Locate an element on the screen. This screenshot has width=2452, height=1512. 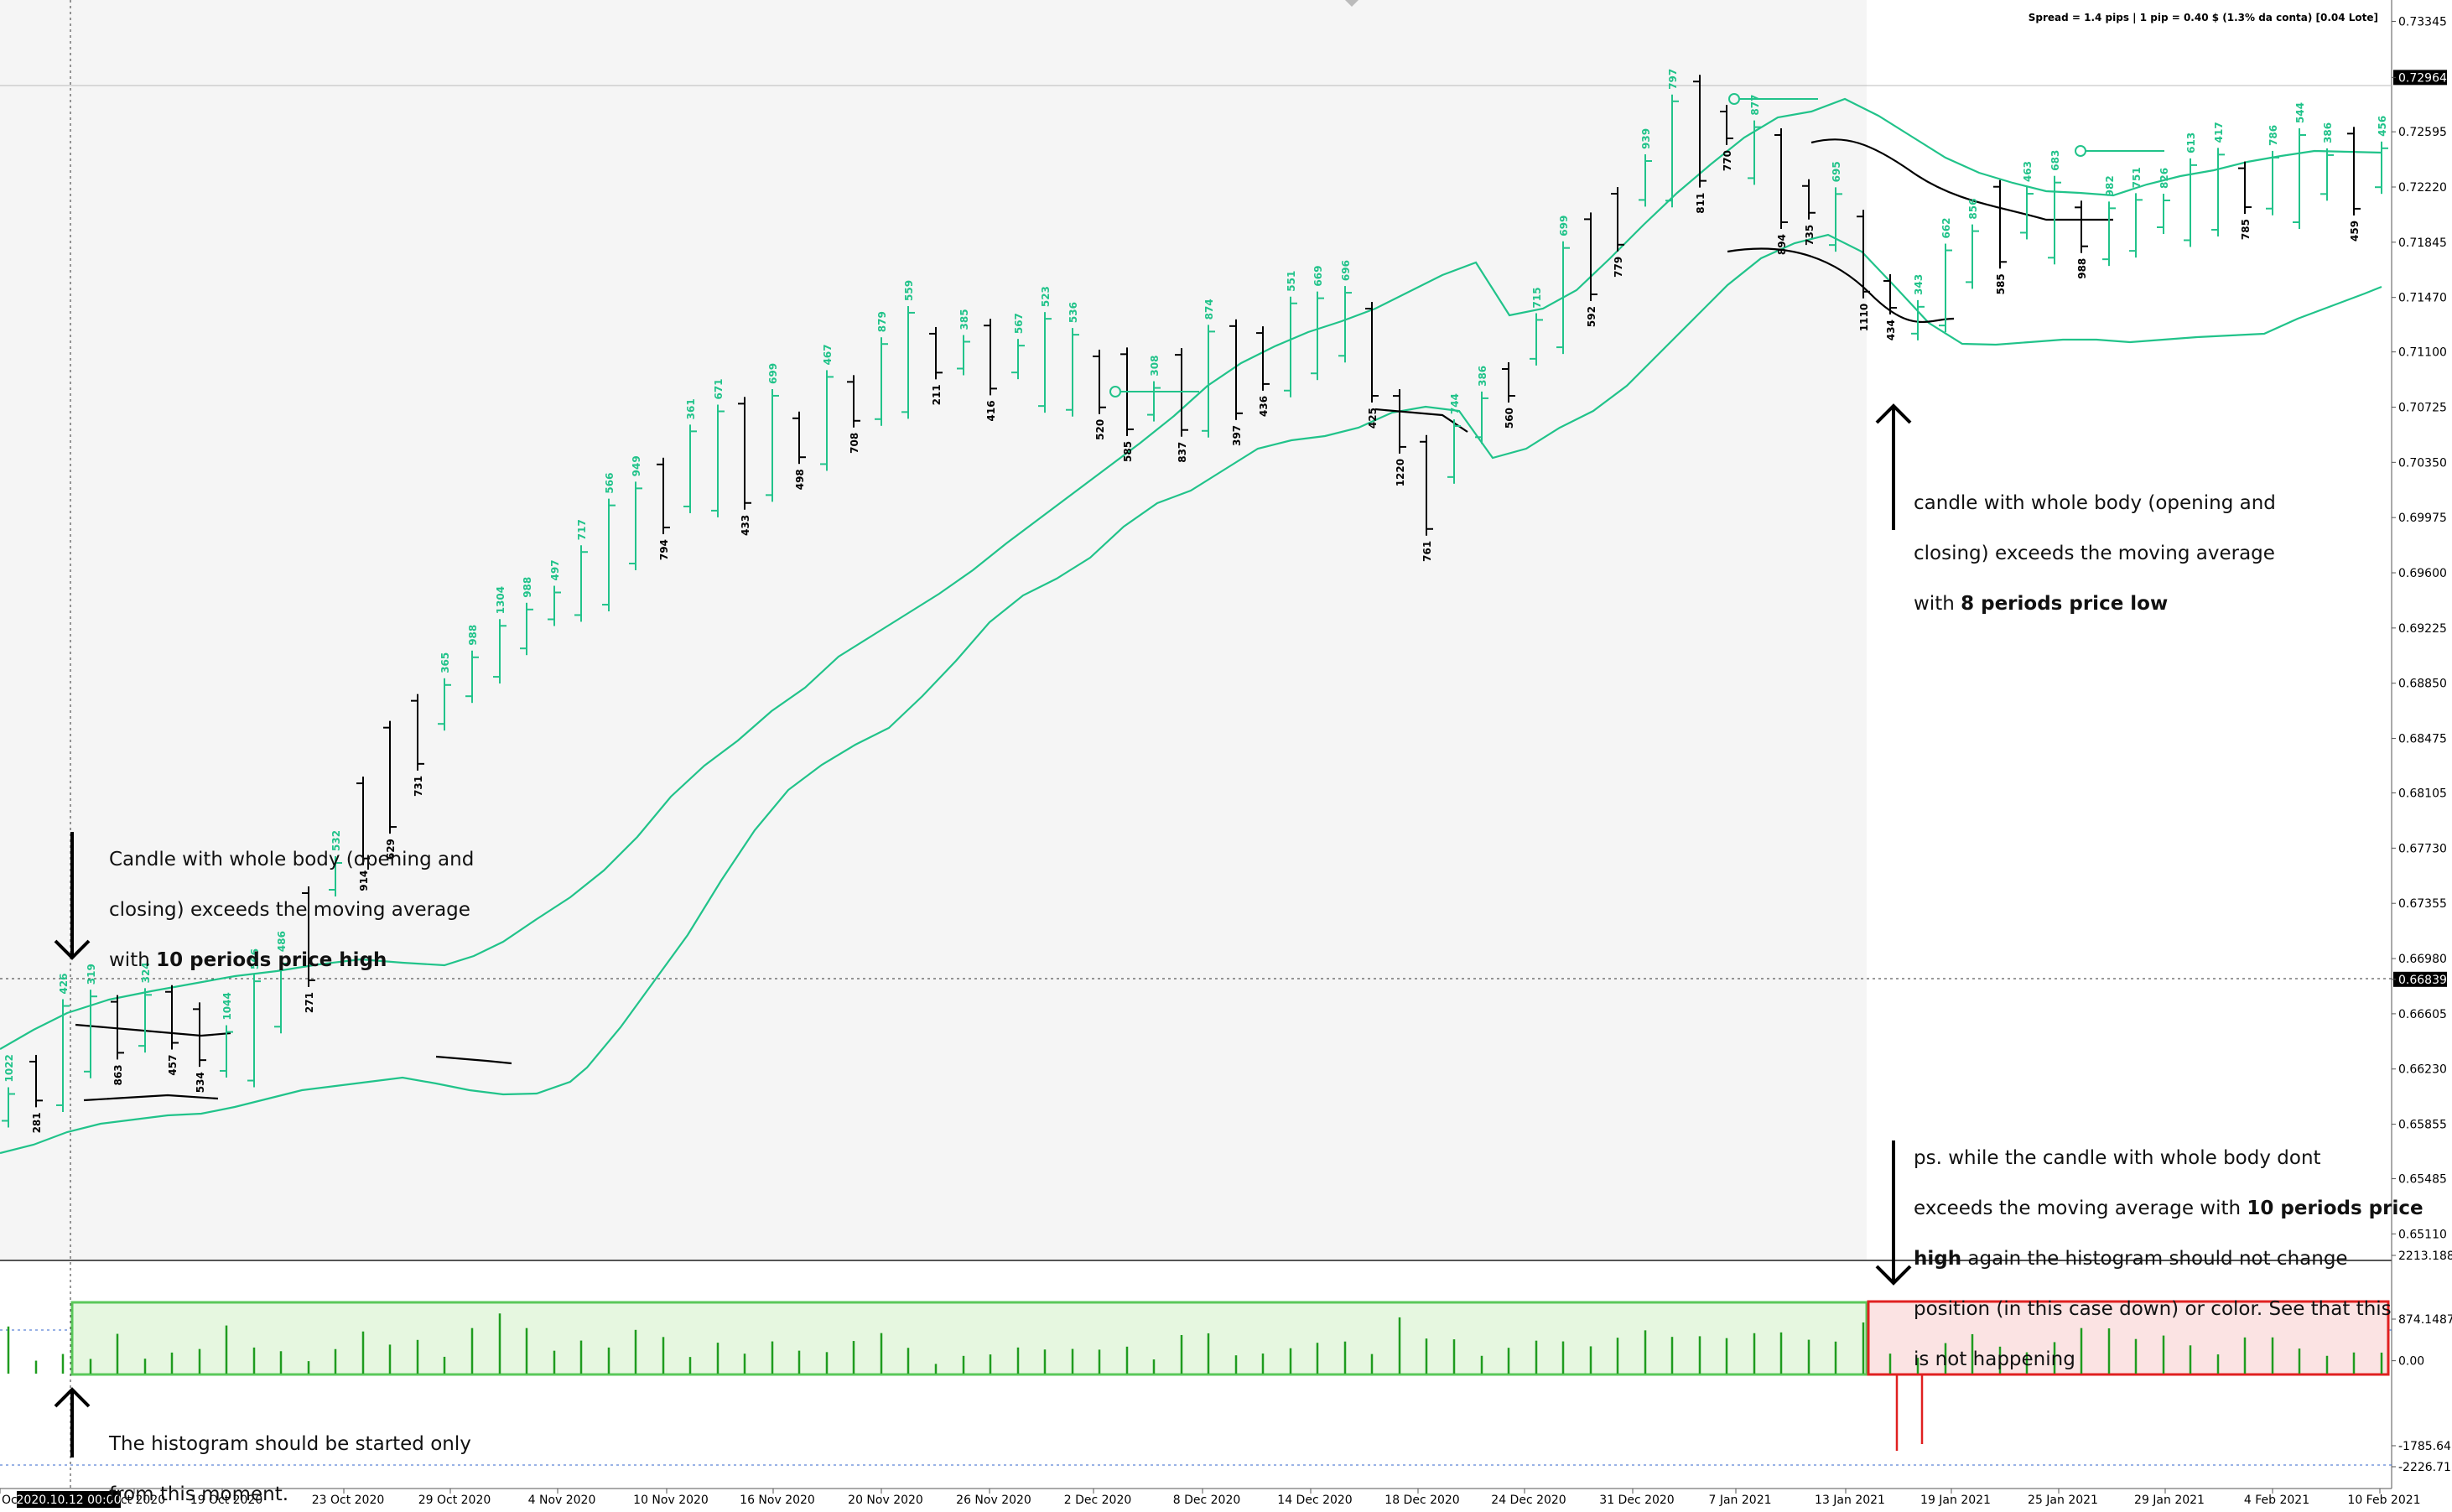
candle-volume-label: 699 is located at coordinates (773, 373).